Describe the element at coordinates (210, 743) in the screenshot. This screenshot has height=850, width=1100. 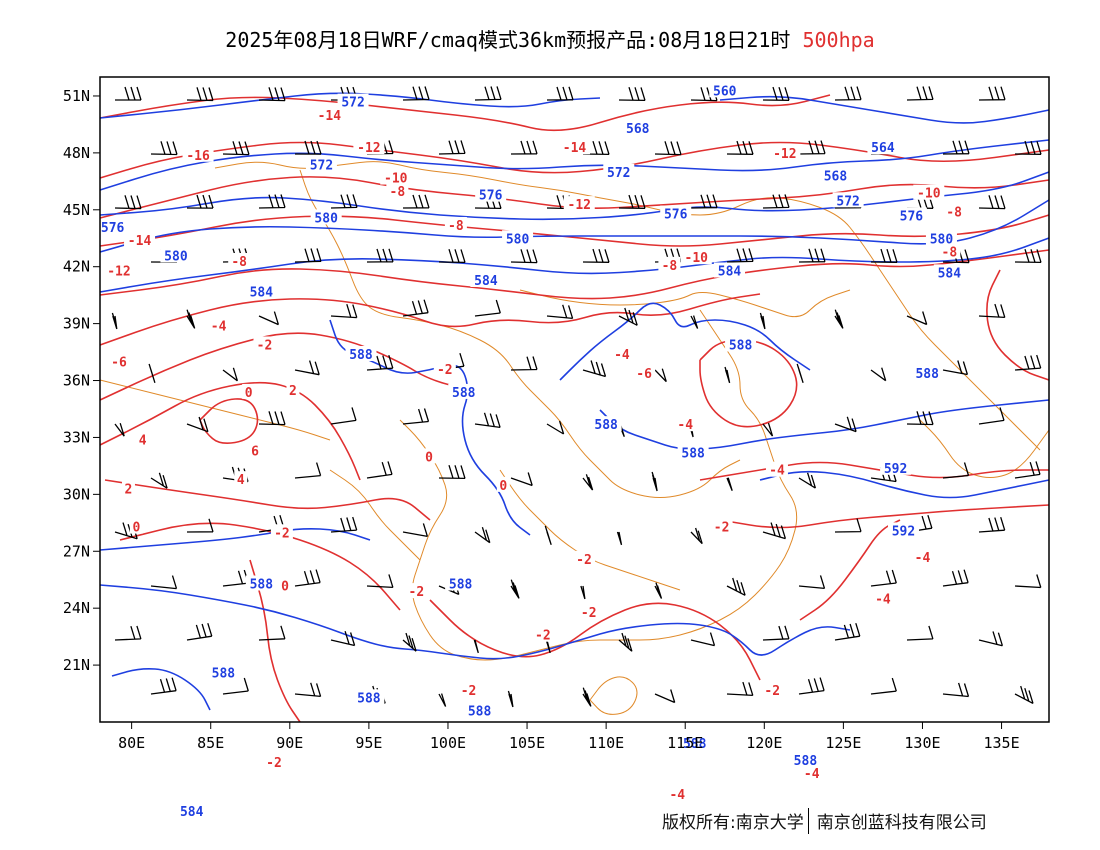
I see `lon-tick-label: 85E` at that location.